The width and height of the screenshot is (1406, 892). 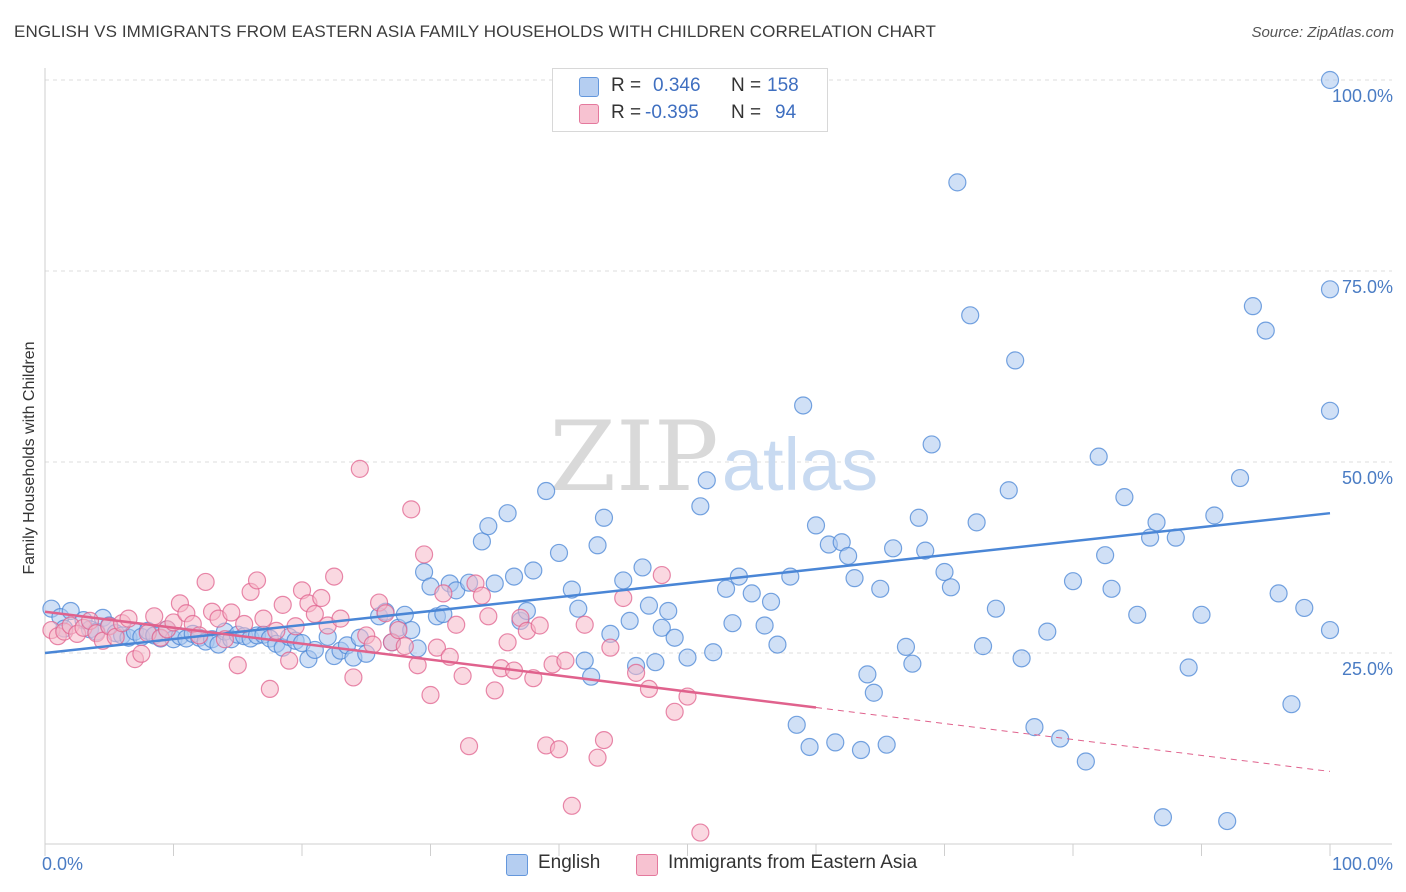 What do you see at coordinates (1362, 864) in the screenshot?
I see `x-tick-label: 100.0%` at bounding box center [1362, 864].